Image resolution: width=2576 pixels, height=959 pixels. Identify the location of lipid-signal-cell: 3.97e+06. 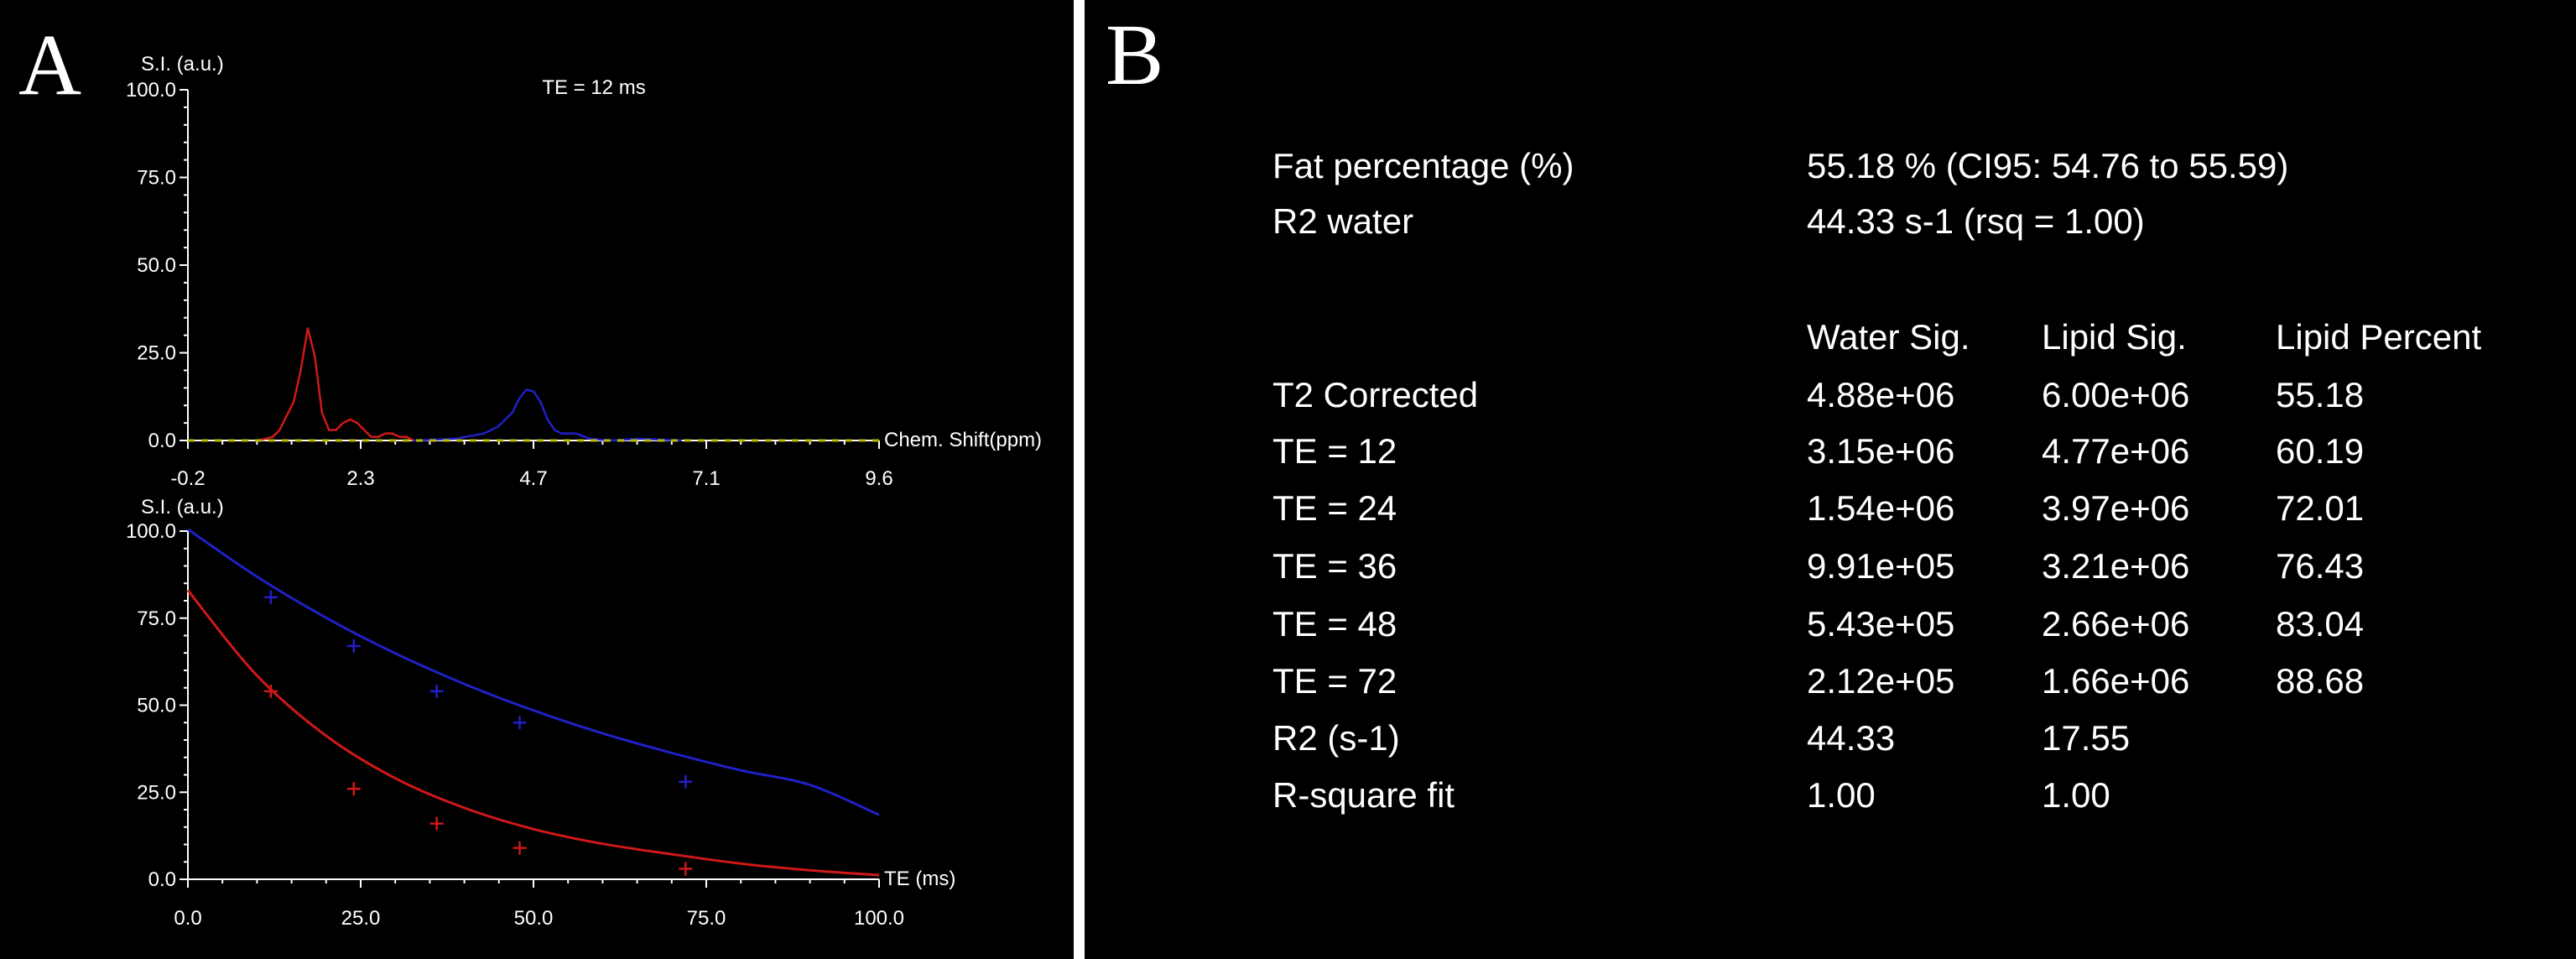
(2116, 508).